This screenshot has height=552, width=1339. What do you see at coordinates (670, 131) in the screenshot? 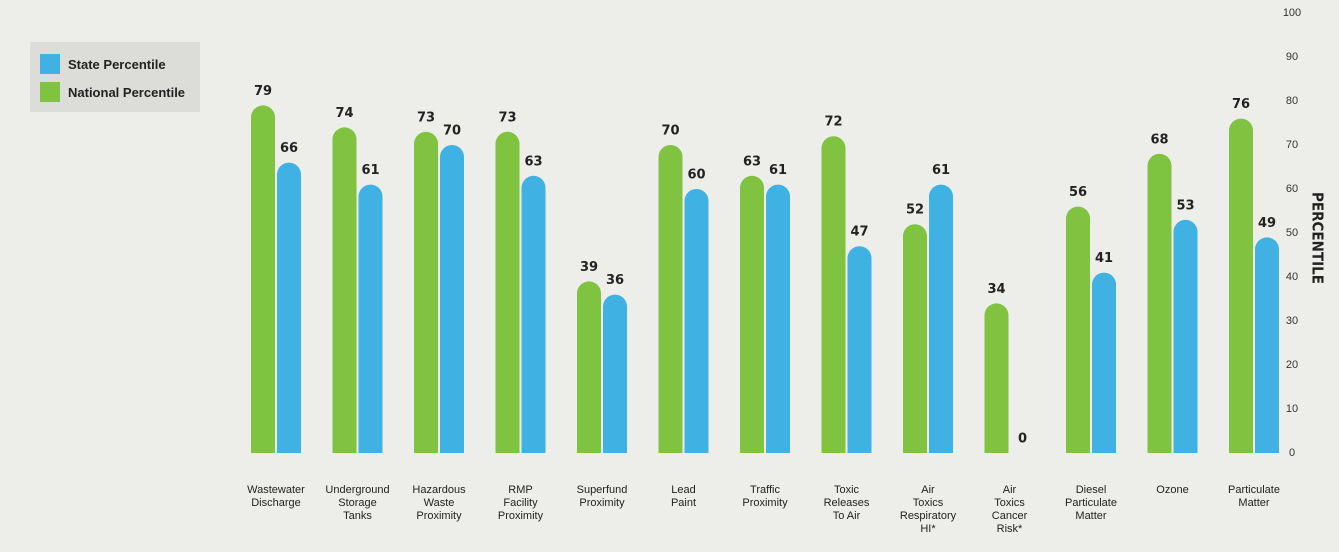
I see `value-label-national-7: 70` at bounding box center [670, 131].